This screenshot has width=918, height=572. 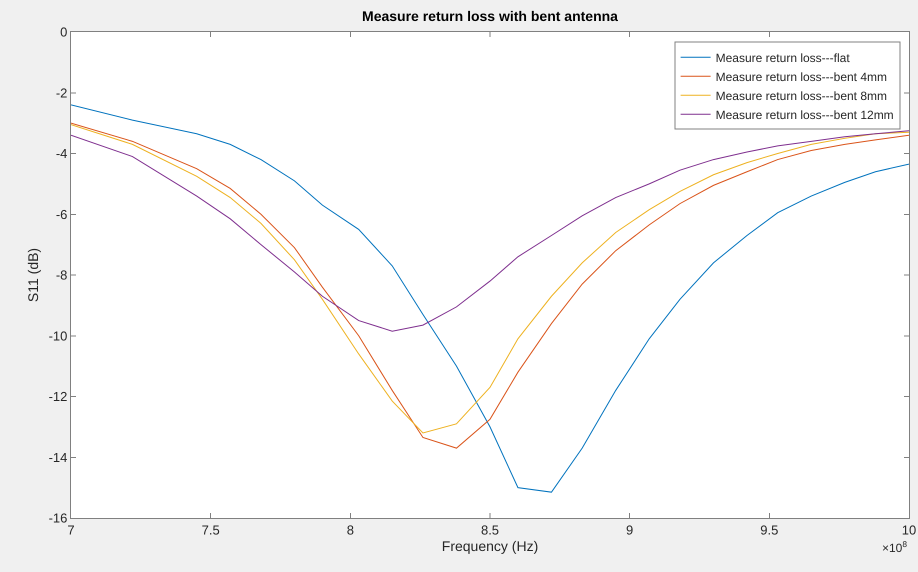 I want to click on text: ×10$^{8}$, so click(x=895, y=547).